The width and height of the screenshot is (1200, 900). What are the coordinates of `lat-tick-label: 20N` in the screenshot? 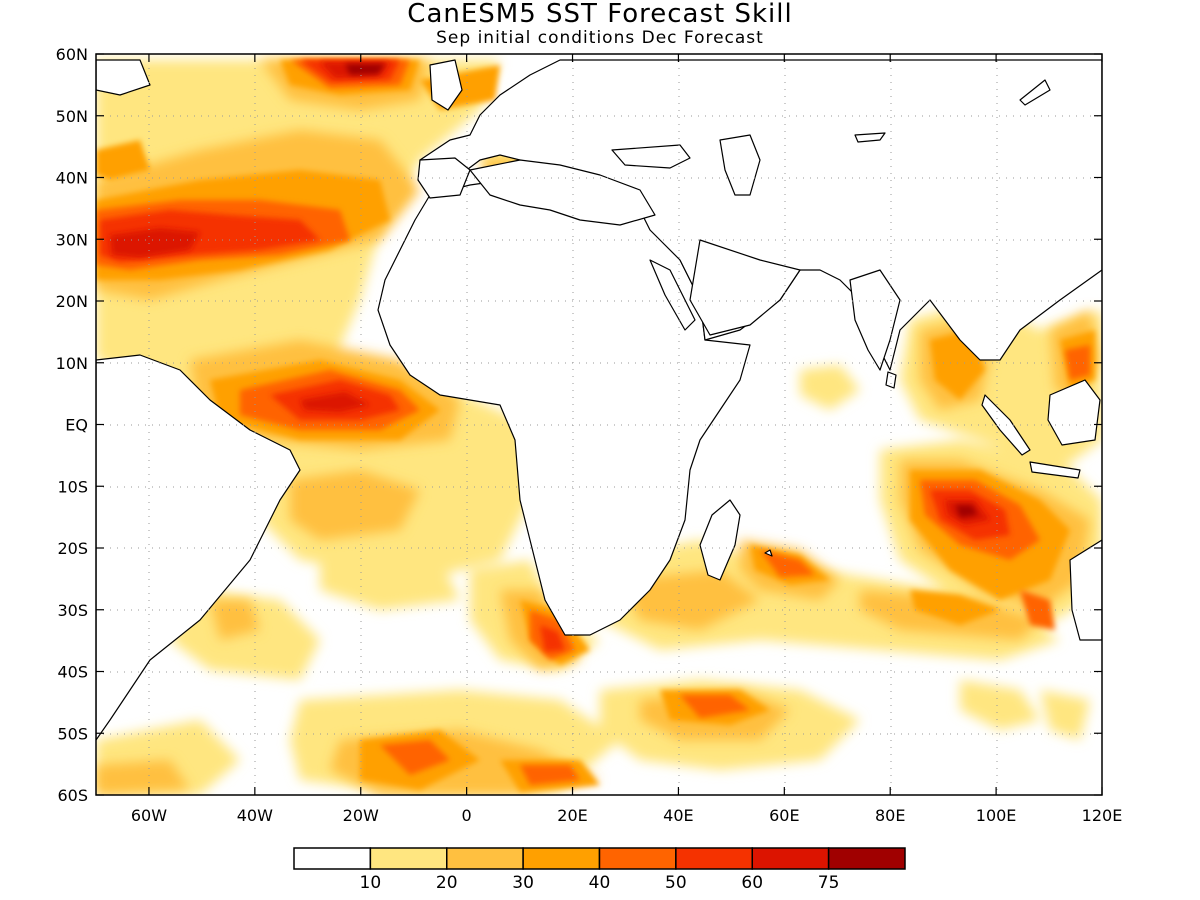 It's located at (72, 301).